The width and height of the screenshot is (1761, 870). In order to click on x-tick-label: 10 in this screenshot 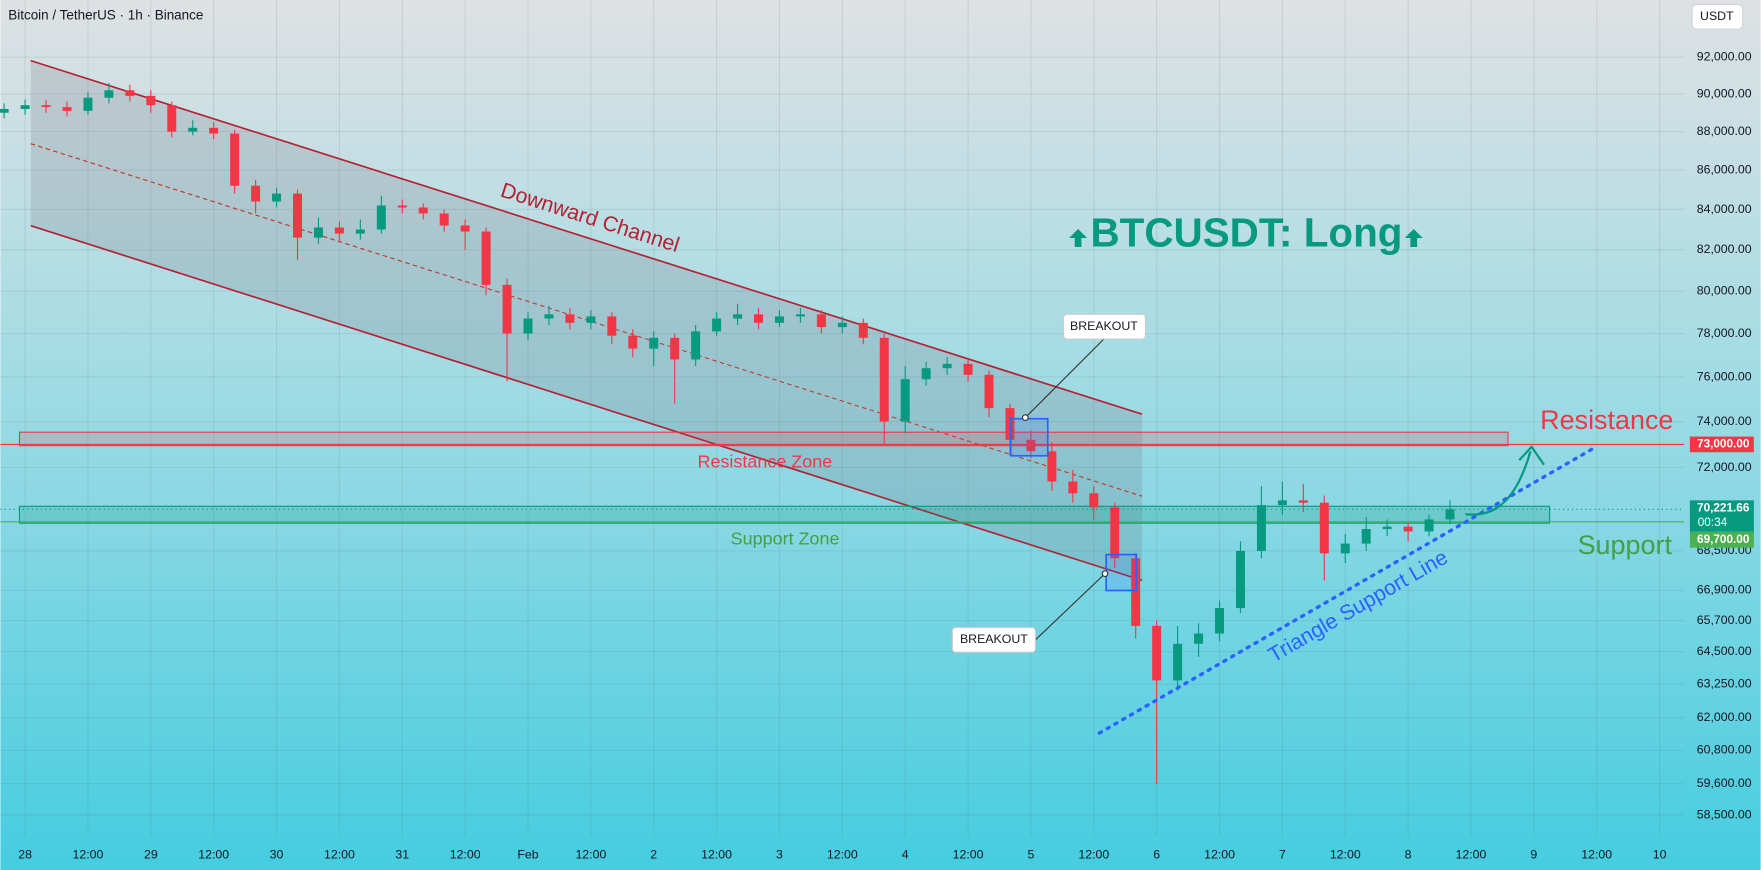, I will do `click(1660, 855)`.